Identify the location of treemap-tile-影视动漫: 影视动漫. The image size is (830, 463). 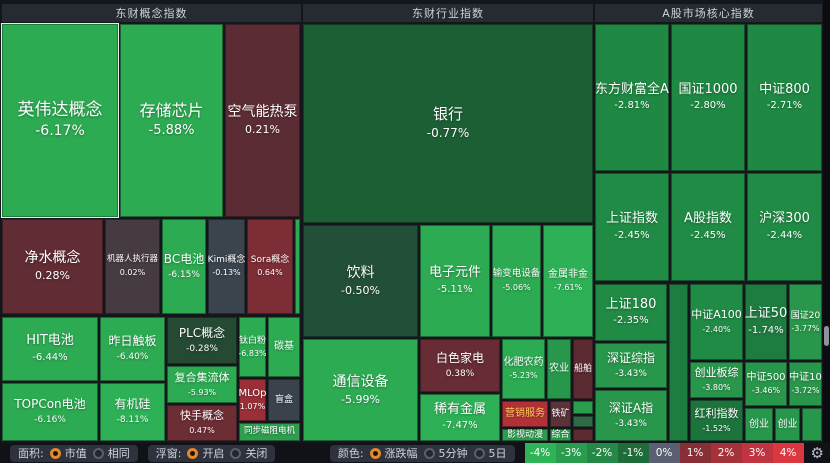
(525, 435).